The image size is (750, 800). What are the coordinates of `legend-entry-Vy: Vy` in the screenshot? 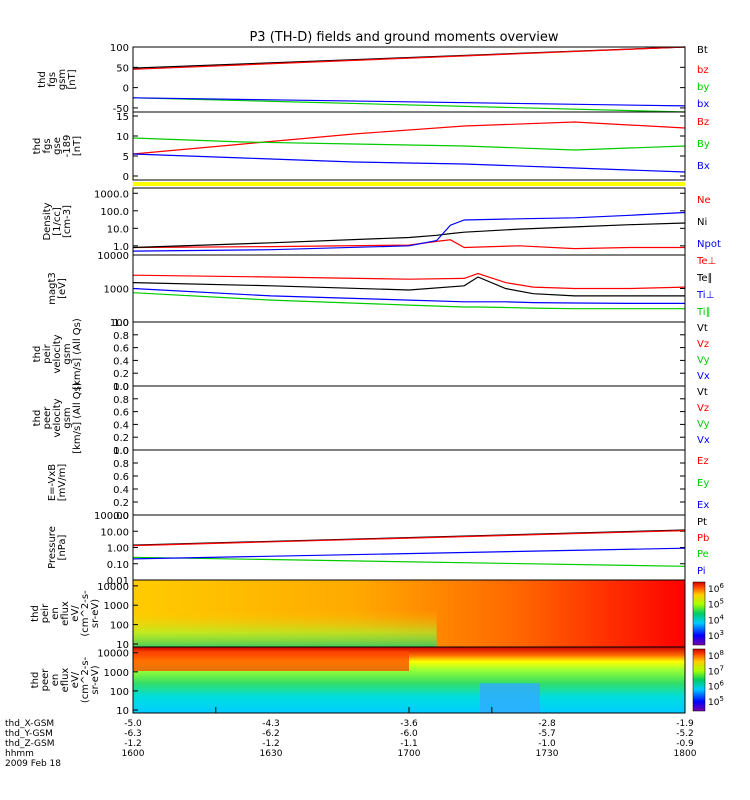 It's located at (703, 424).